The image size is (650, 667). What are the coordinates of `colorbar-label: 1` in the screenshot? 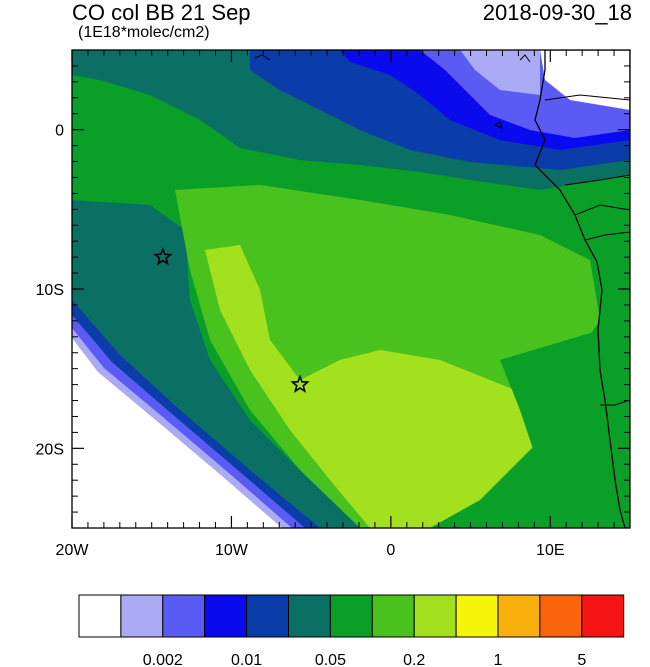 It's located at (498, 659).